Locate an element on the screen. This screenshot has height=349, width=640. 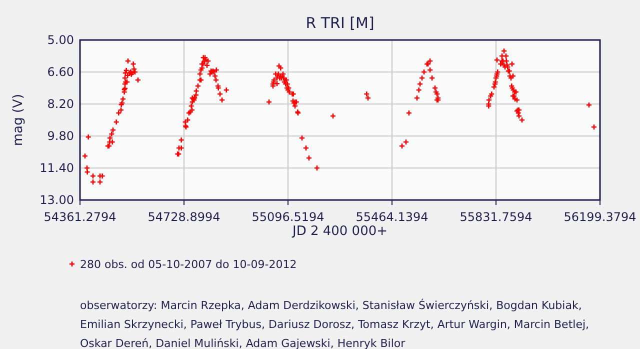
y-tick-label: 8.20 is located at coordinates (60, 103).